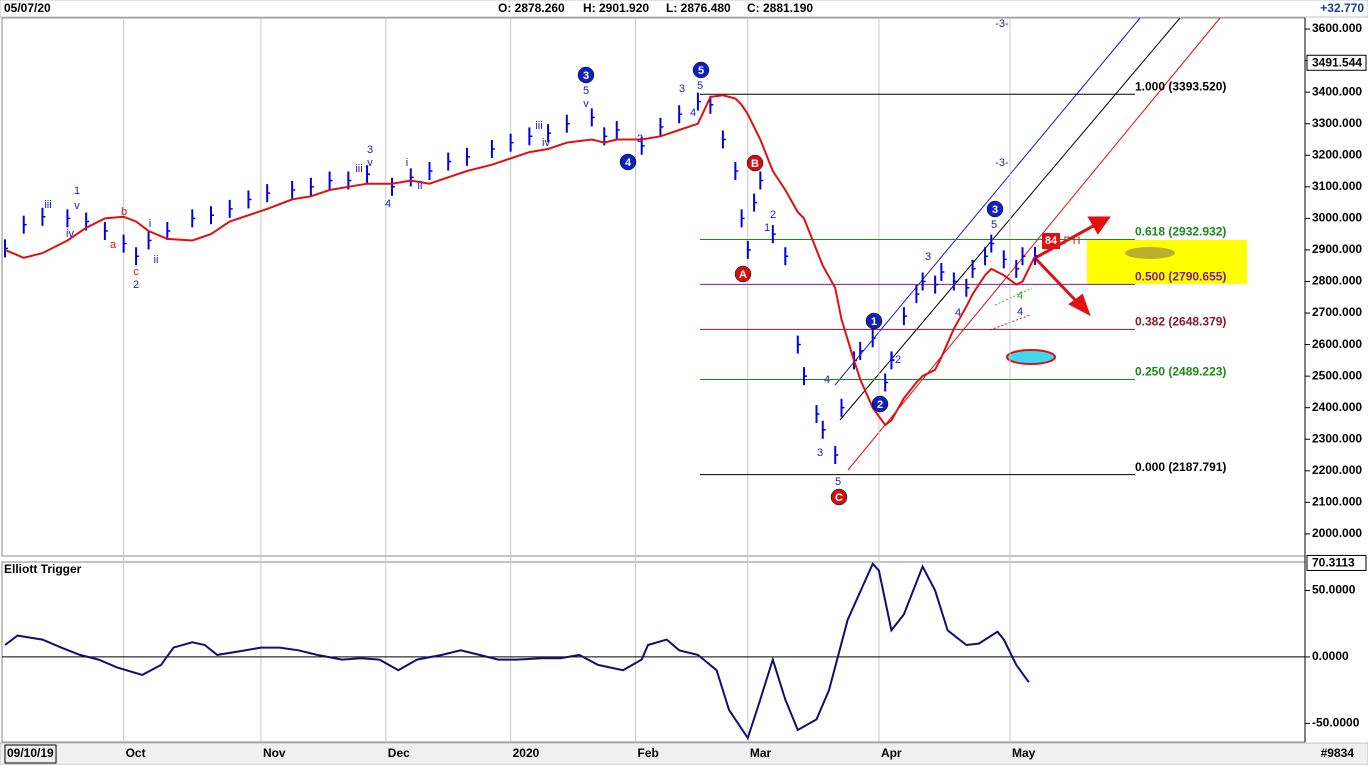 Image resolution: width=1368 pixels, height=765 pixels. I want to click on y-tick-label: 2300.000, so click(1337, 438).